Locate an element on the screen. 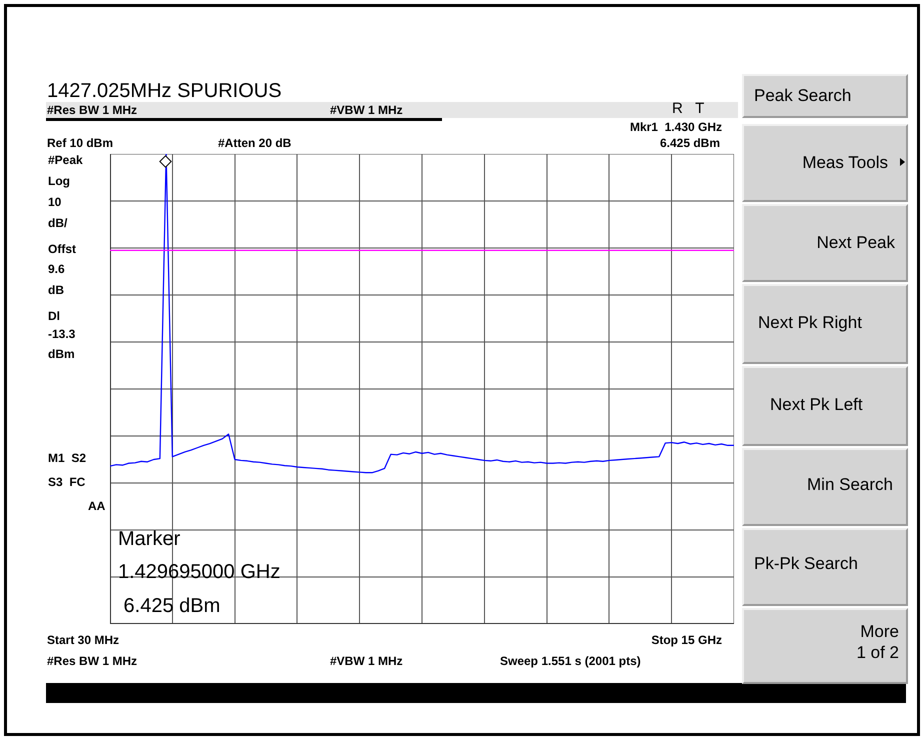  text: Ref 10 dBm is located at coordinates (80, 143).